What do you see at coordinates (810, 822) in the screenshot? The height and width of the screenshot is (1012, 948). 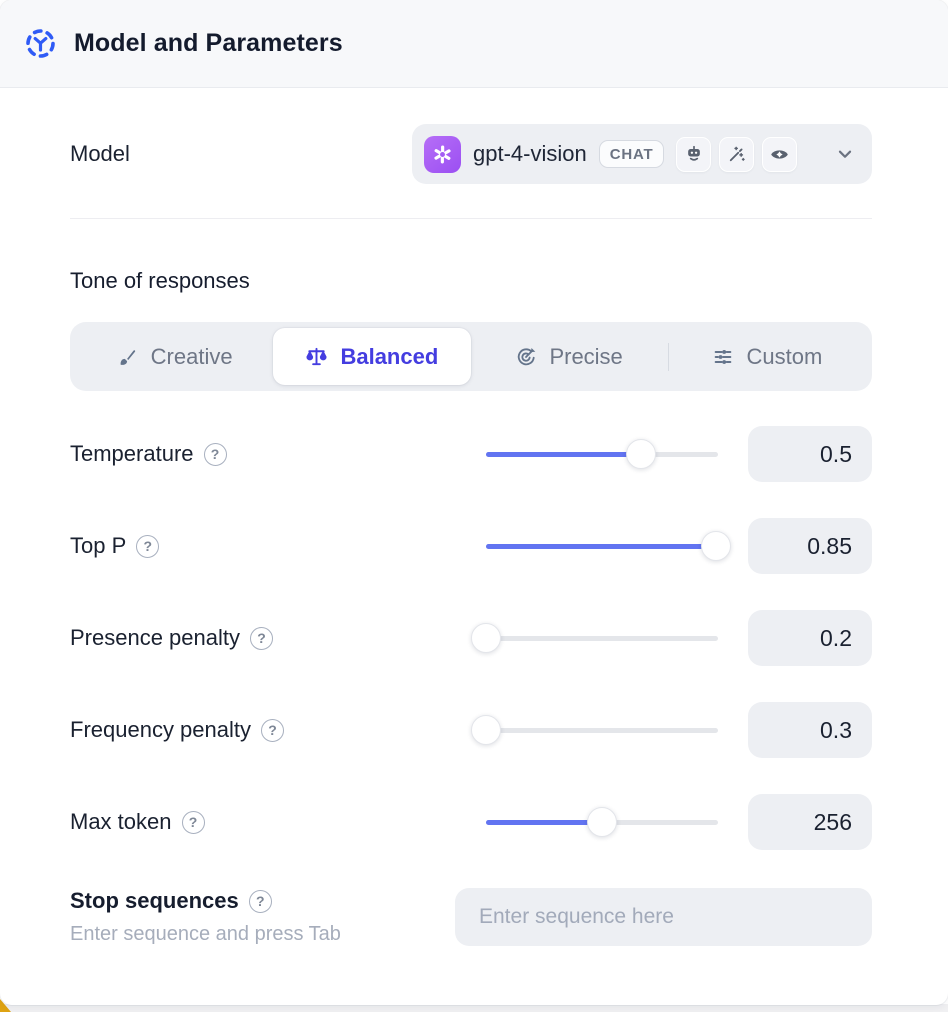 I see `max-token-value: 256` at bounding box center [810, 822].